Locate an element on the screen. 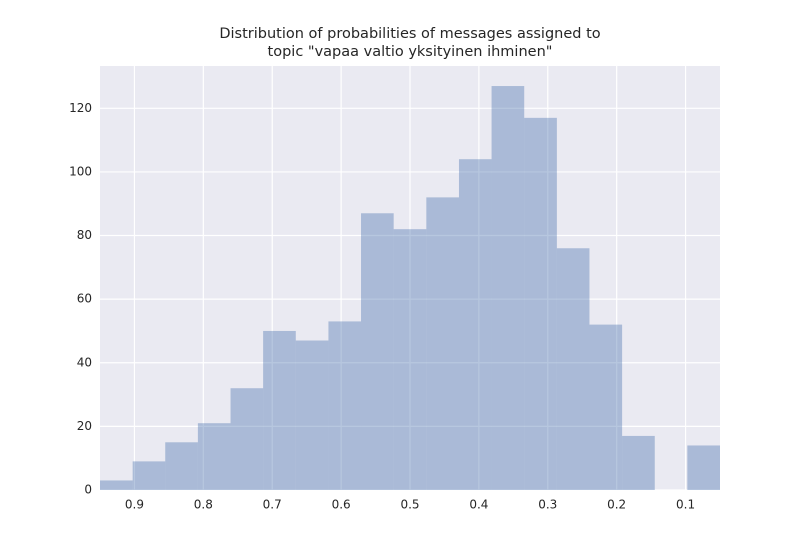  x-tick-label: 0.7 is located at coordinates (272, 505).